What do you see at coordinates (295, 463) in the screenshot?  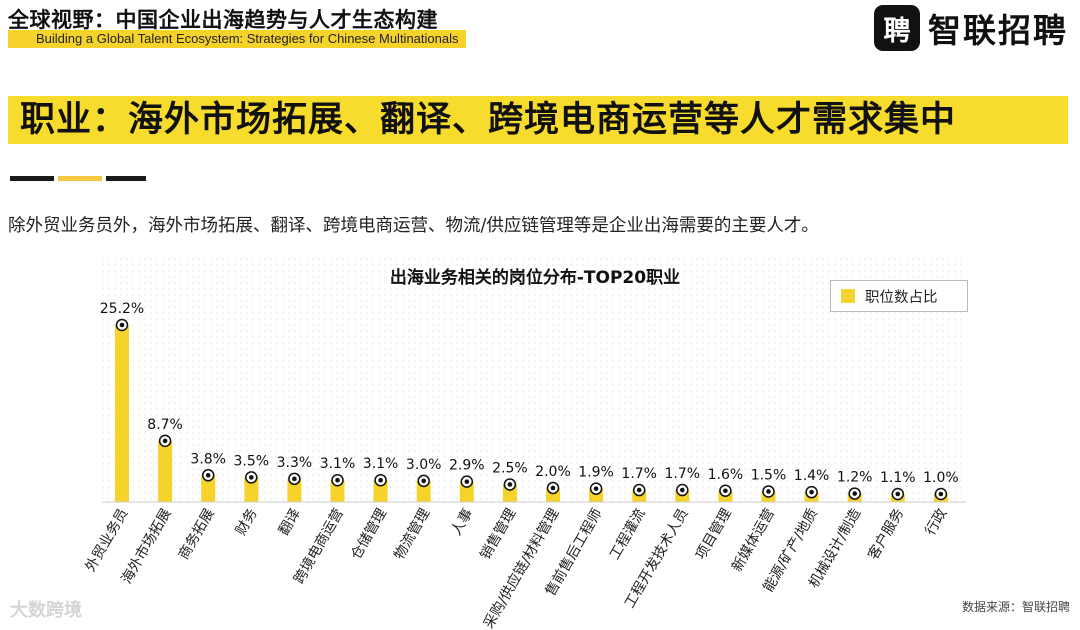 I see `data-label: 3.3%` at bounding box center [295, 463].